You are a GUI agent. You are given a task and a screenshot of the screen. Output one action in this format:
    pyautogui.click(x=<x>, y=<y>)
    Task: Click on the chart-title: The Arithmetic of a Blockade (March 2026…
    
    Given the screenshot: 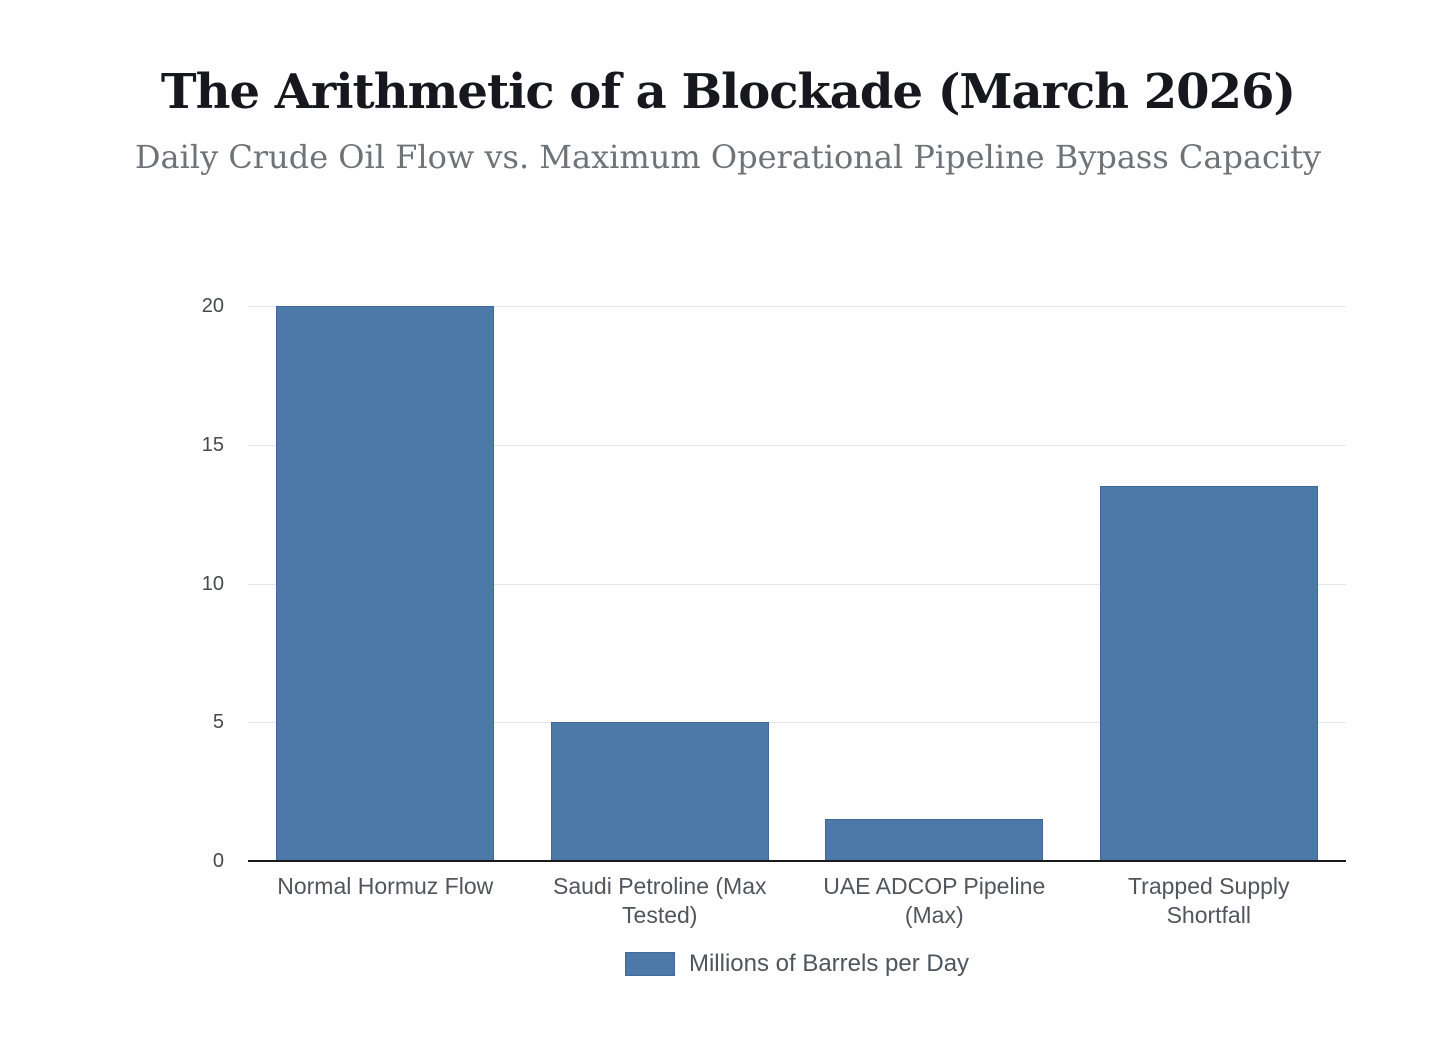 What is the action you would take?
    pyautogui.click(x=728, y=92)
    